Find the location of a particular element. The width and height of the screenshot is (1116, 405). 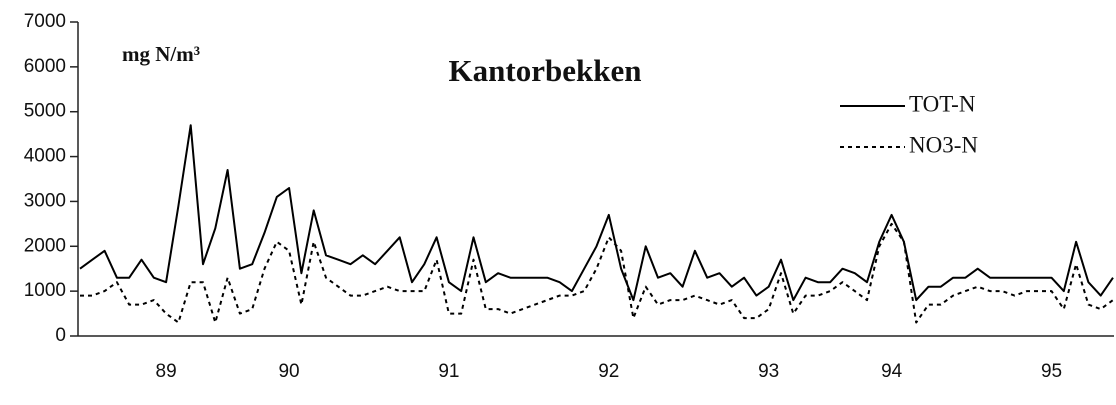

y-tick-label: 4000 is located at coordinates (45, 156).